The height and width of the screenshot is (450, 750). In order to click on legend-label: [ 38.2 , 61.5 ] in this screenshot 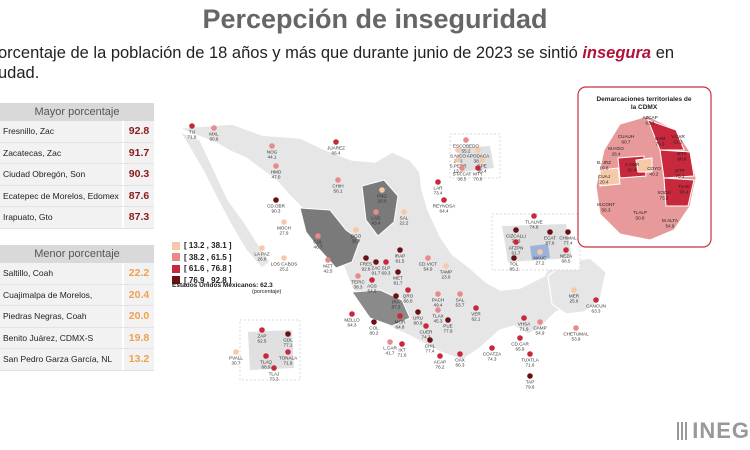, I will do `click(208, 257)`.